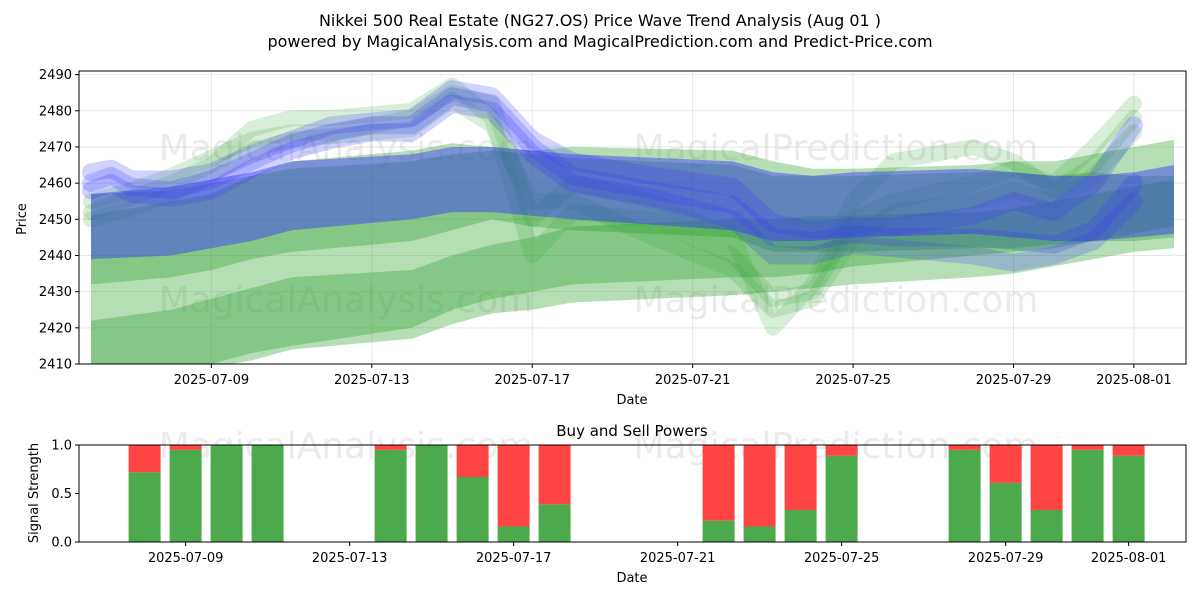 Image resolution: width=1200 pixels, height=600 pixels. I want to click on price-x-tick-label: 2025-07-29, so click(1014, 380).